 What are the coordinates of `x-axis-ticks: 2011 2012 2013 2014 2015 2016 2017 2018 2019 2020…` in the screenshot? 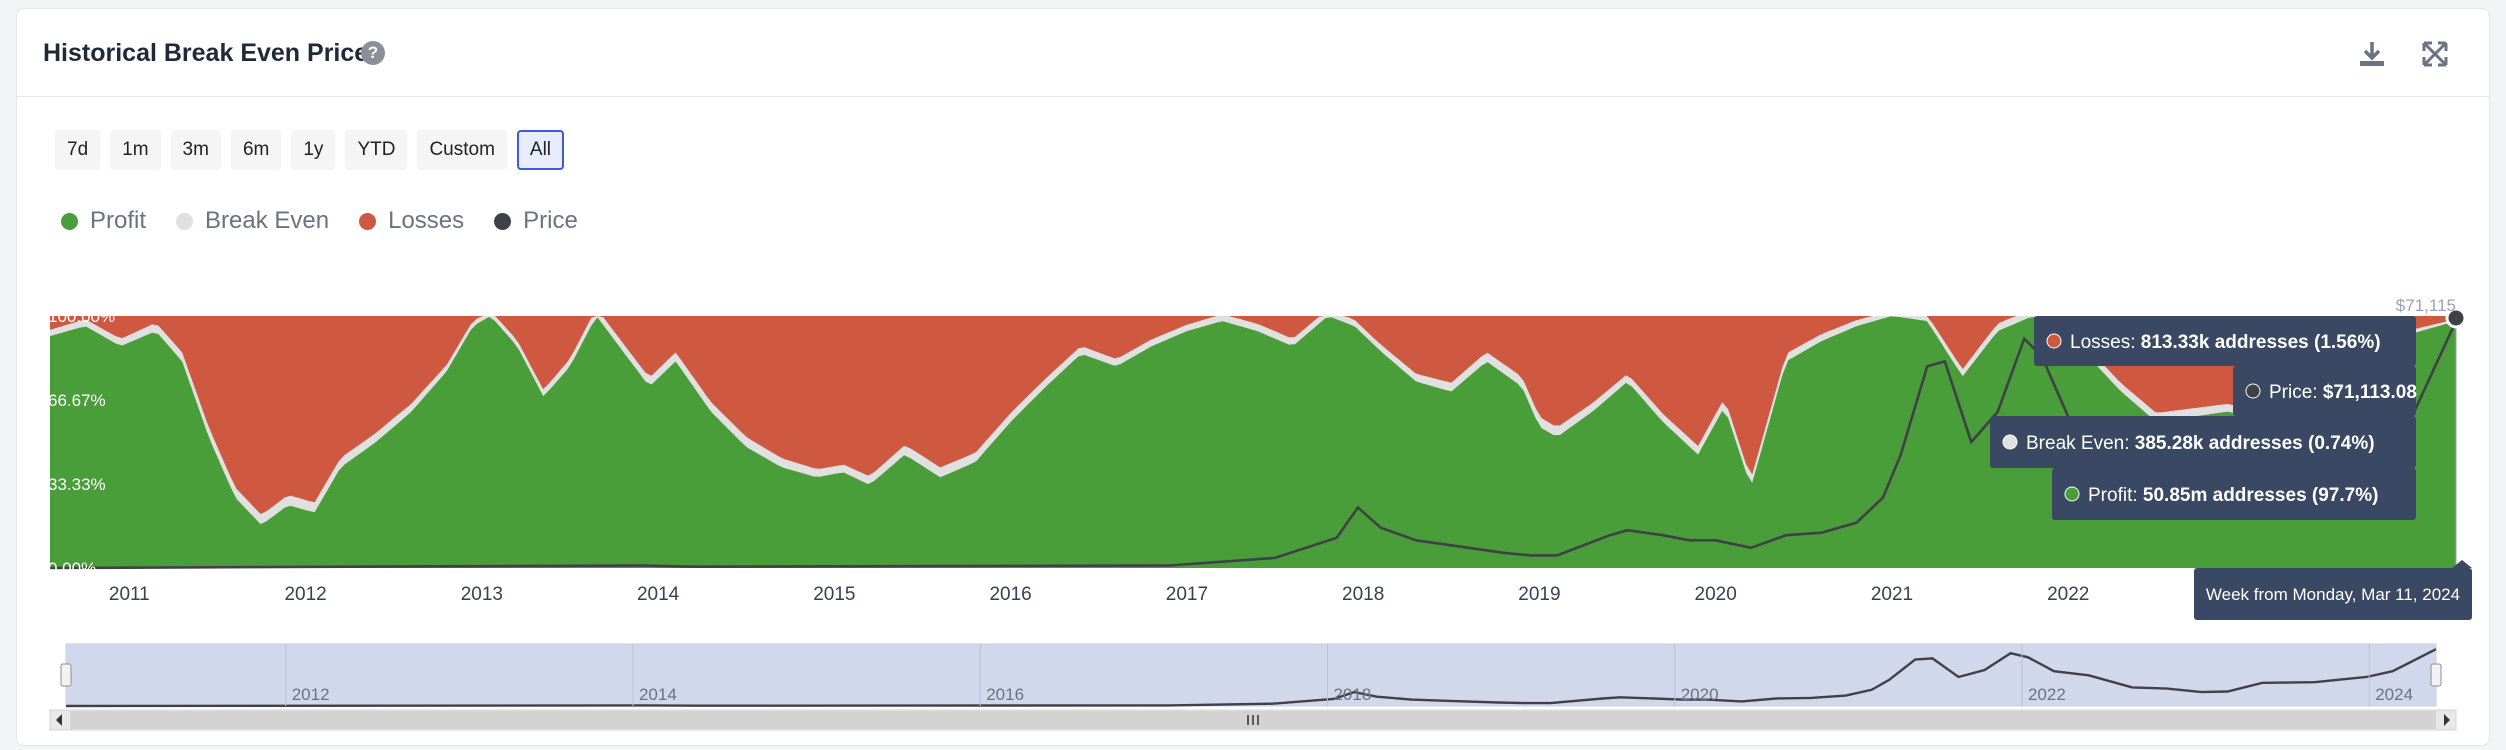 It's located at (1099, 594).